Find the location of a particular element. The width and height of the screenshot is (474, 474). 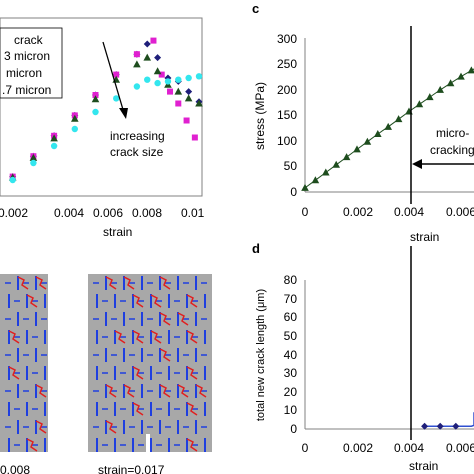

pc-ytick-250: 250 is located at coordinates (287, 64).